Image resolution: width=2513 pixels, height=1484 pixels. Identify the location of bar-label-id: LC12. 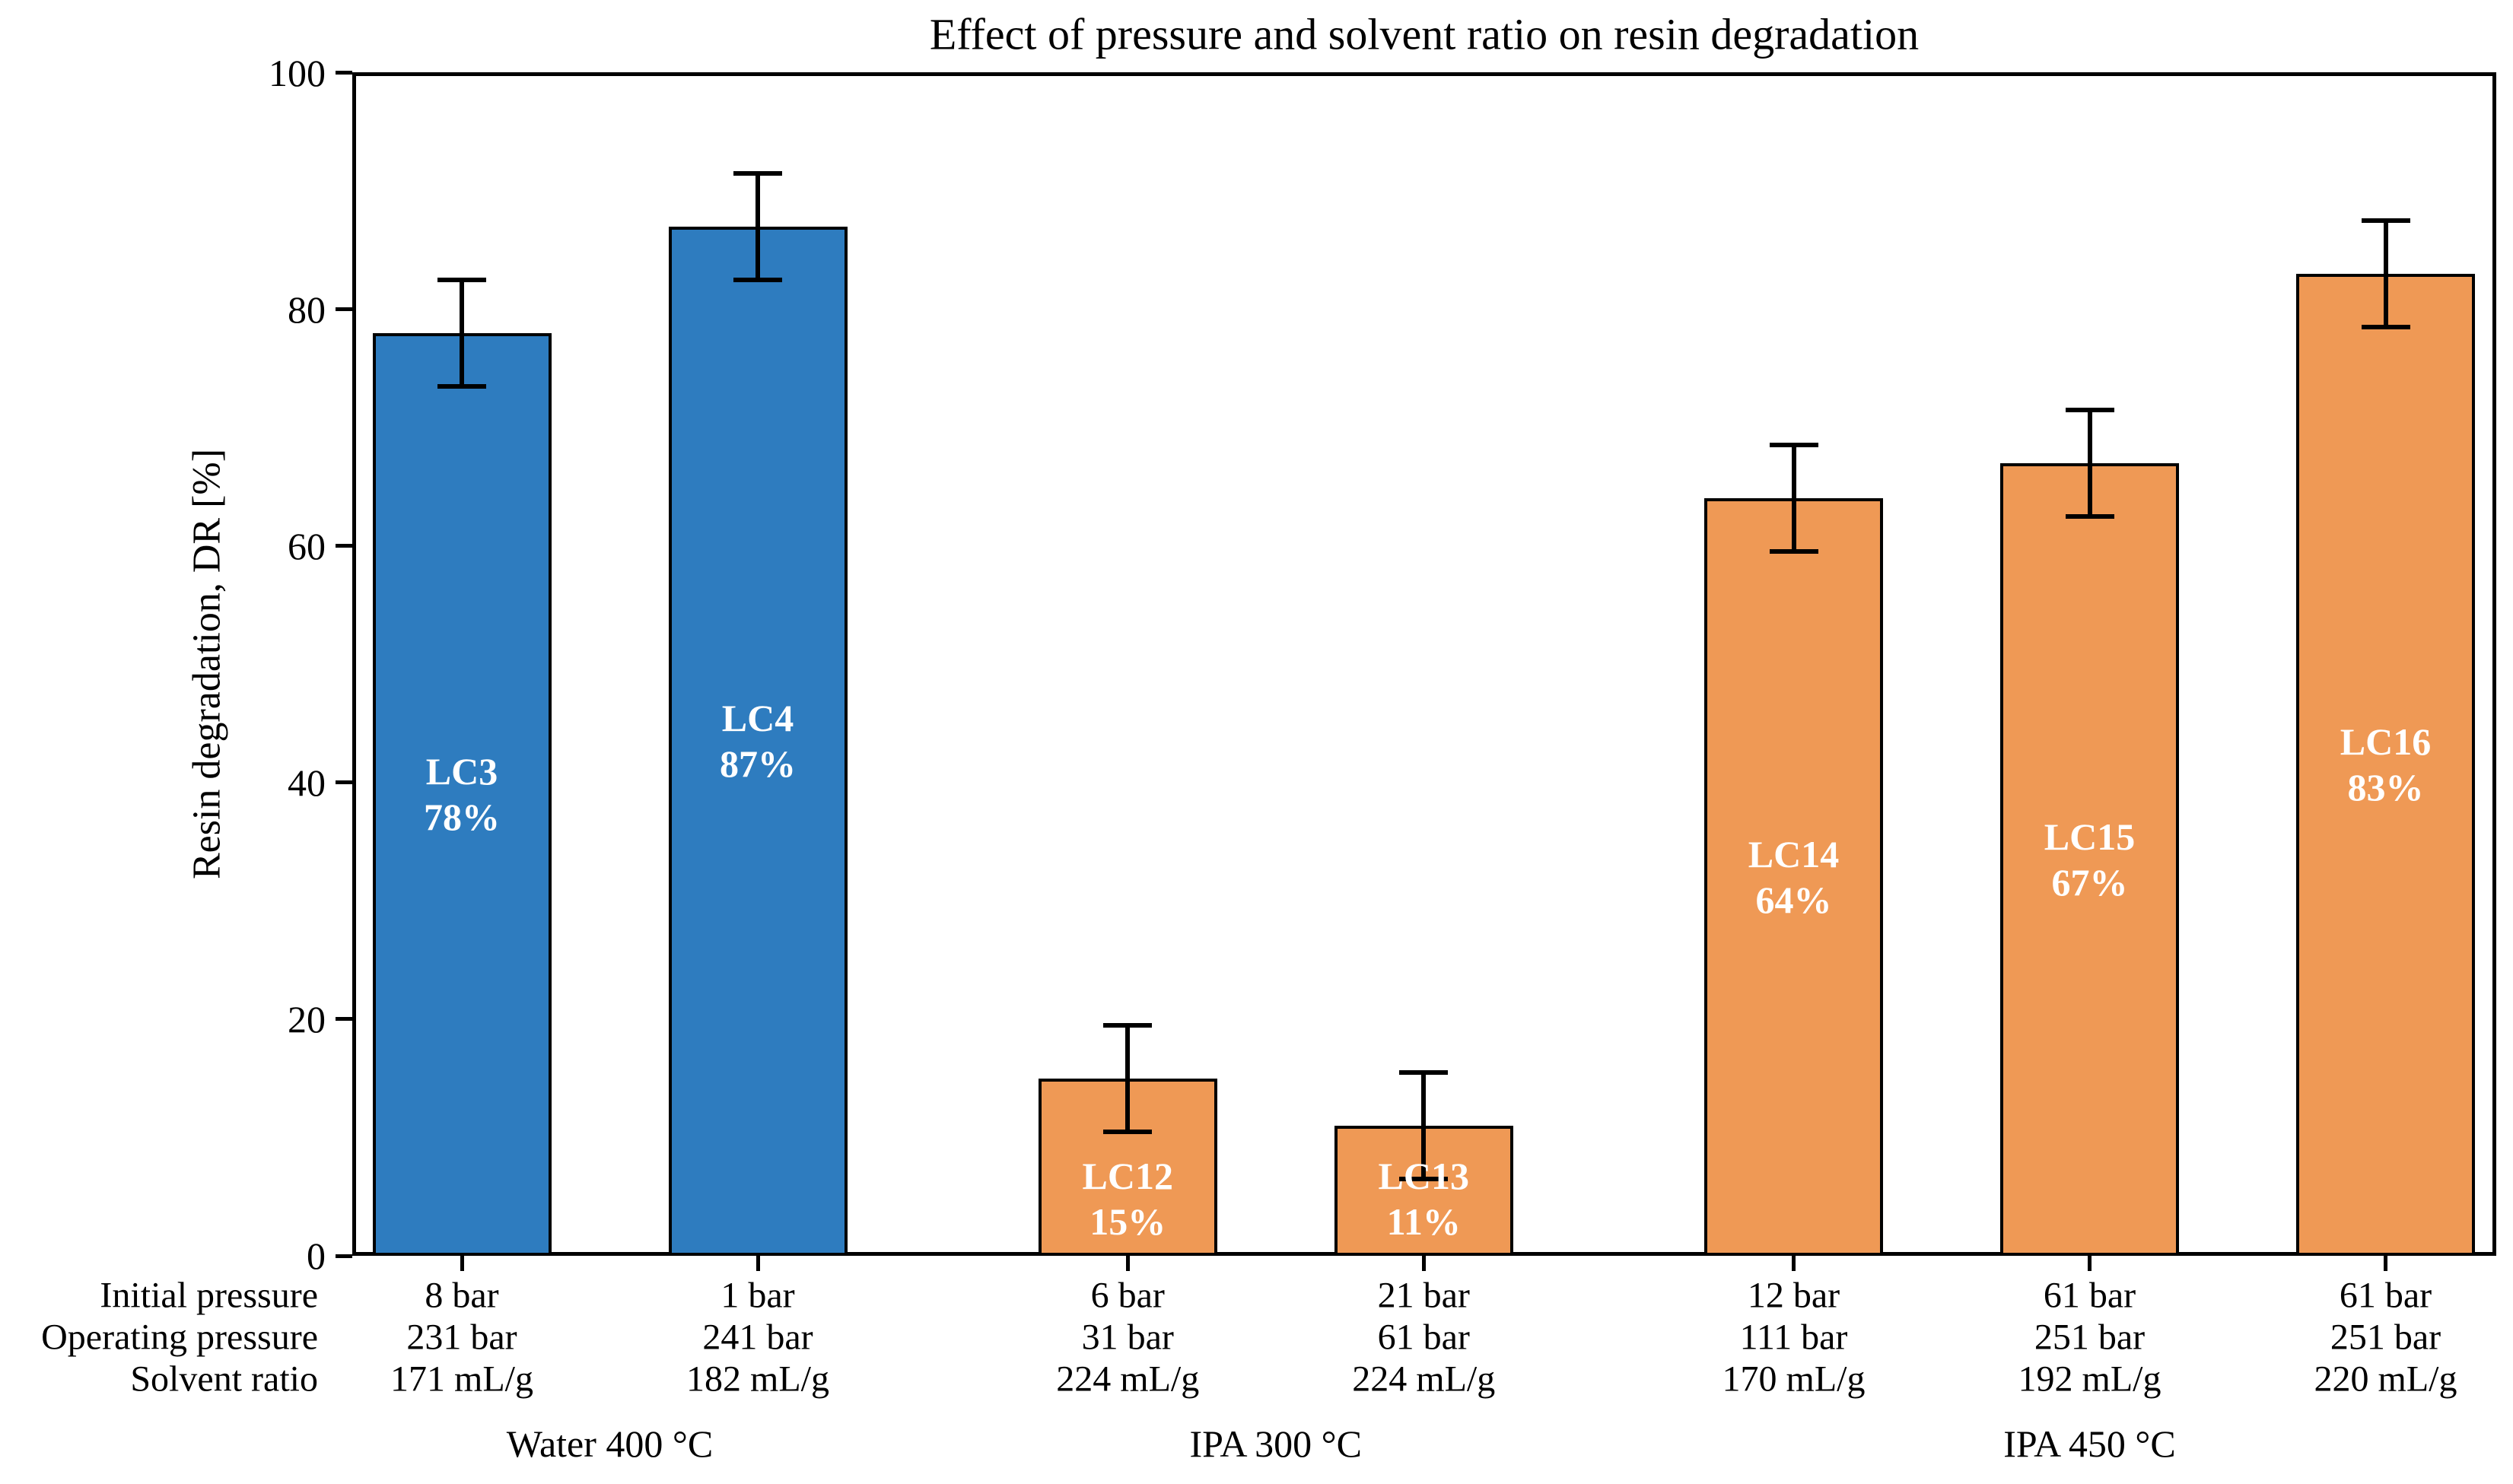
(1127, 1176).